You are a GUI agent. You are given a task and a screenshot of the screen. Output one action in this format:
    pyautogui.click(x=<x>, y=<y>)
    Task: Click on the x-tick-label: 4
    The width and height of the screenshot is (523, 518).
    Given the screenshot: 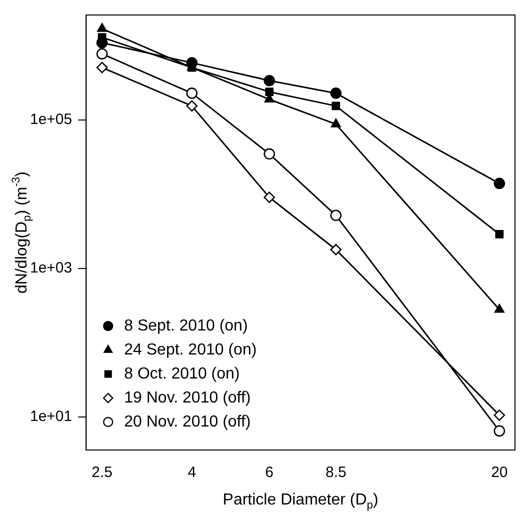 What is the action you would take?
    pyautogui.click(x=192, y=473)
    